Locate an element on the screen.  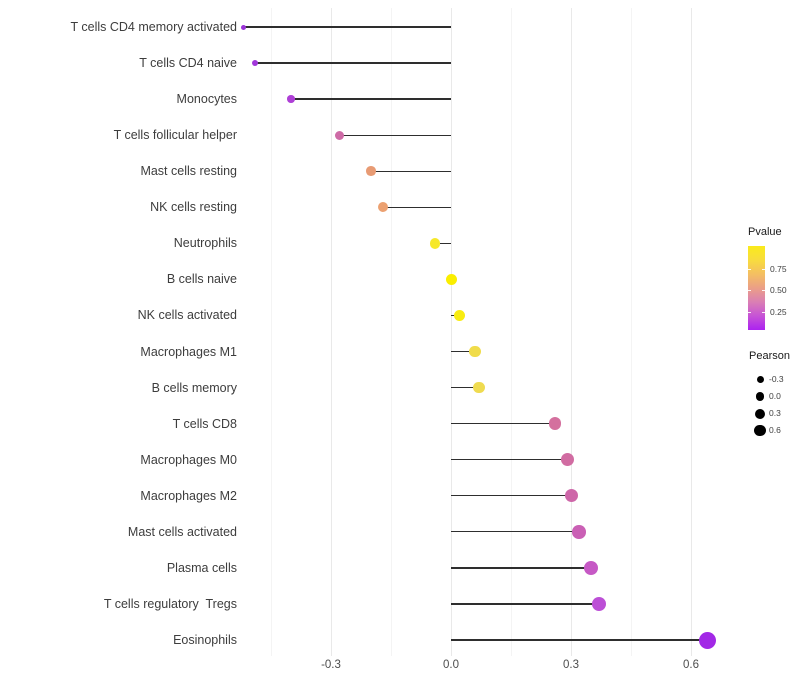
x-tick-label: 0.3 is located at coordinates (571, 665).